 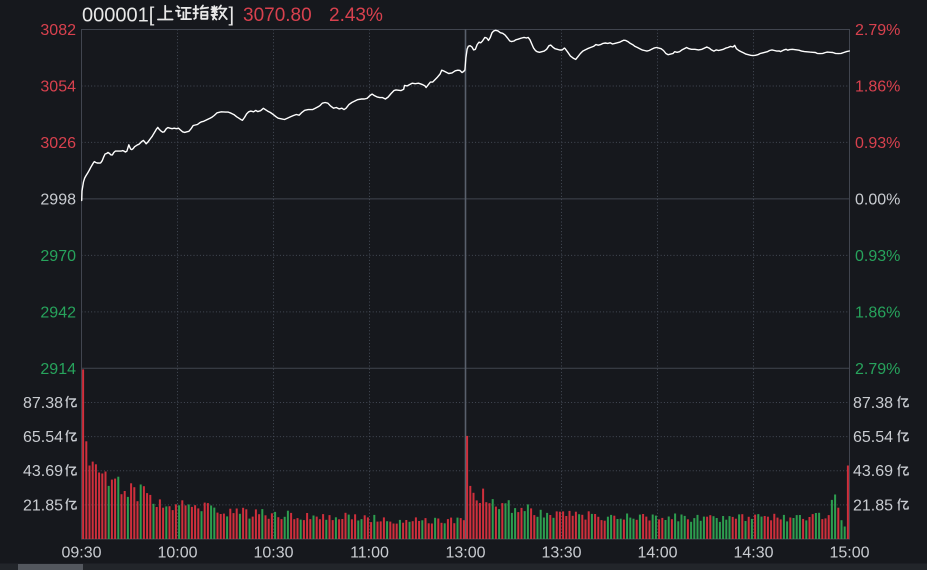 What do you see at coordinates (273, 553) in the screenshot?
I see `svg-text: 10:30` at bounding box center [273, 553].